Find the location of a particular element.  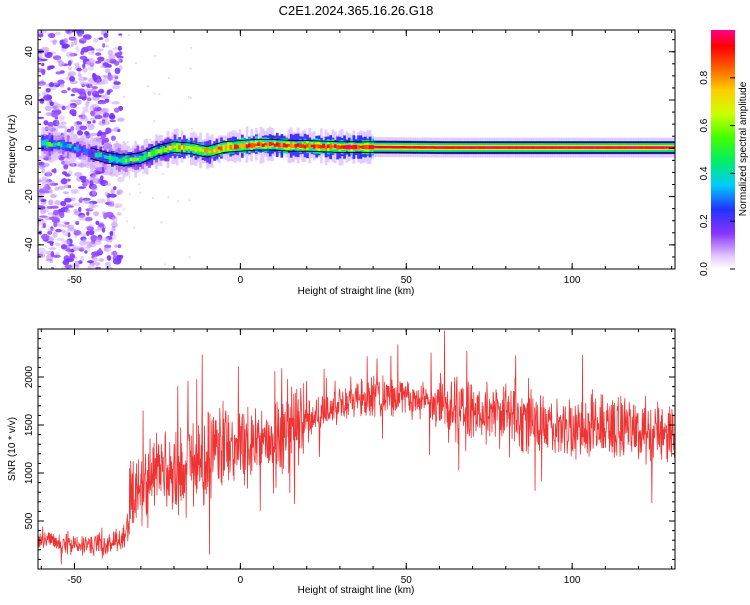

x-tick-label: 0 is located at coordinates (241, 280).